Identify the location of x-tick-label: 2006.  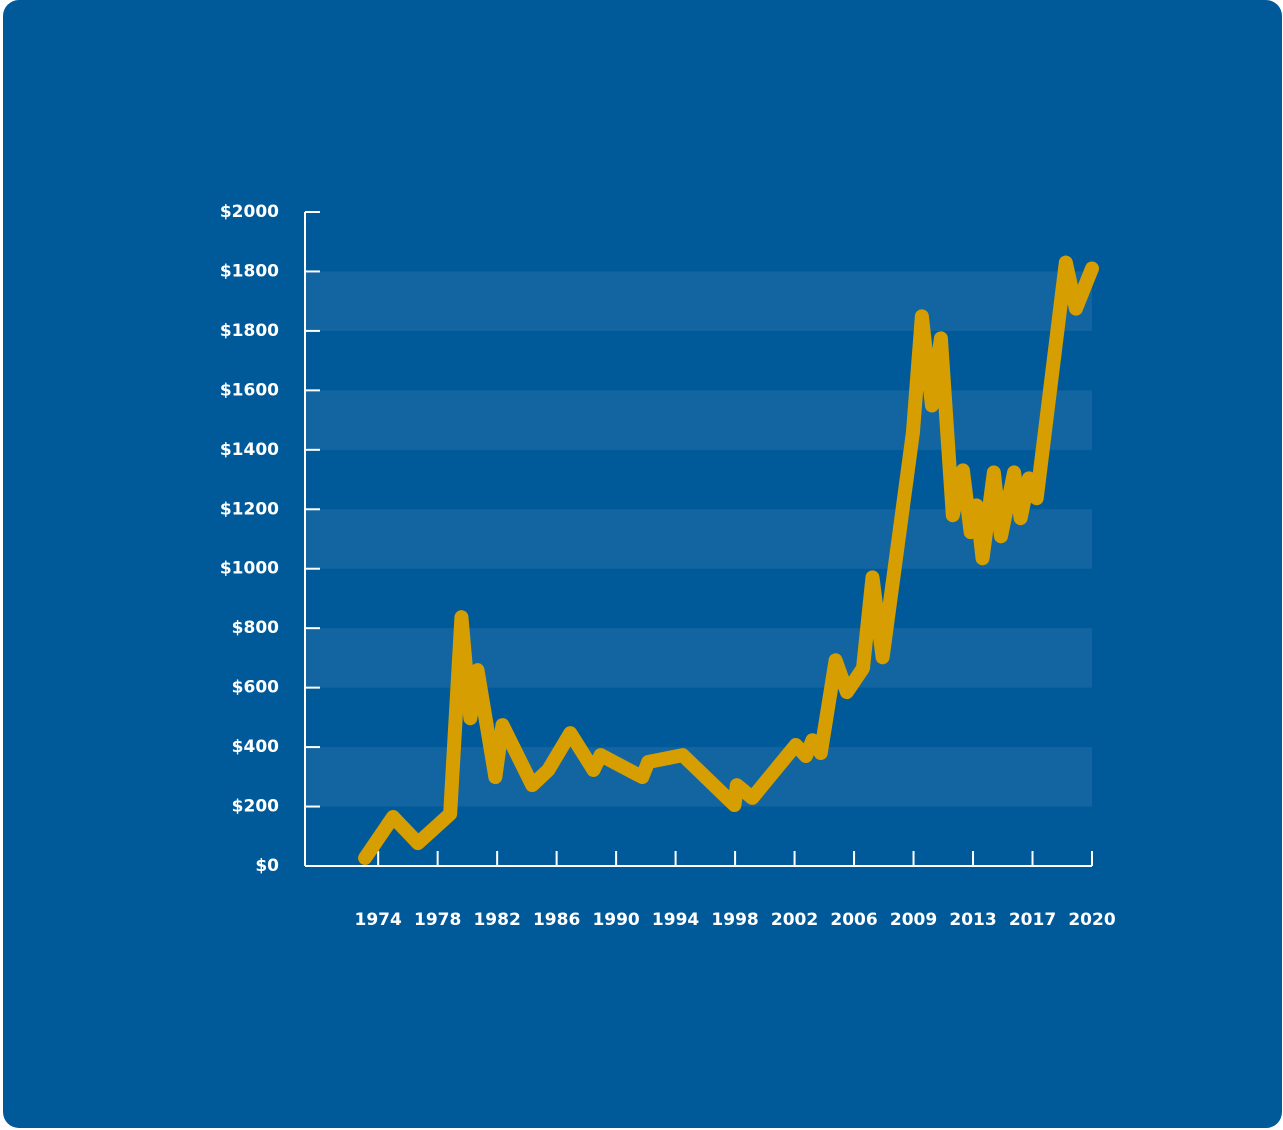
(853, 920).